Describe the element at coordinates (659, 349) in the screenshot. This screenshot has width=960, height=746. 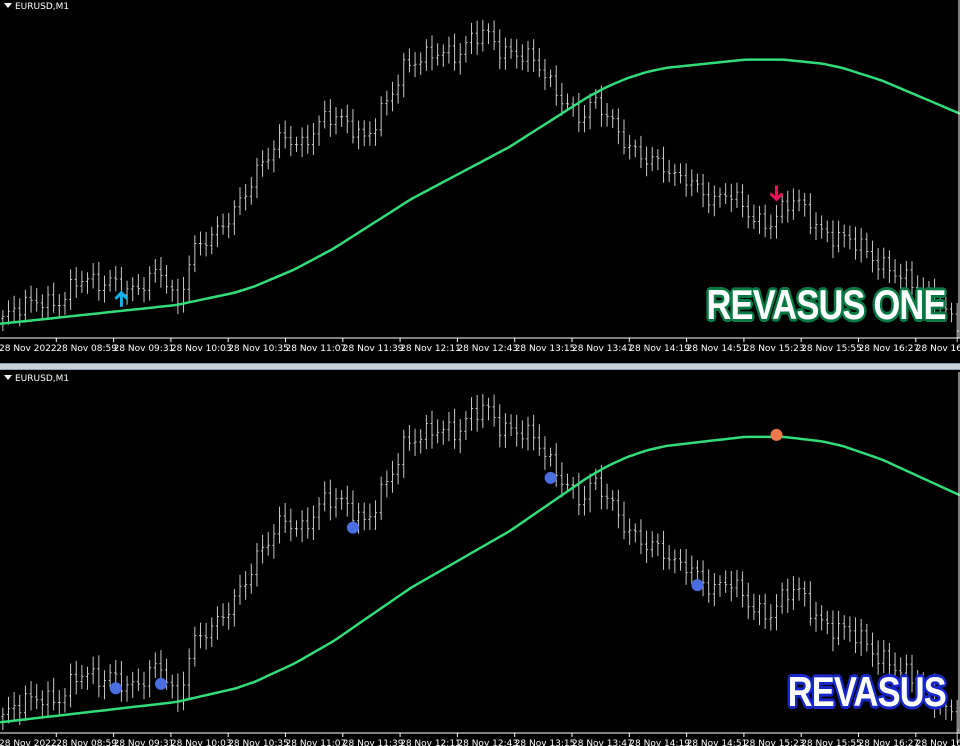
I see `x-tick-label: 28 Nov 14:19` at that location.